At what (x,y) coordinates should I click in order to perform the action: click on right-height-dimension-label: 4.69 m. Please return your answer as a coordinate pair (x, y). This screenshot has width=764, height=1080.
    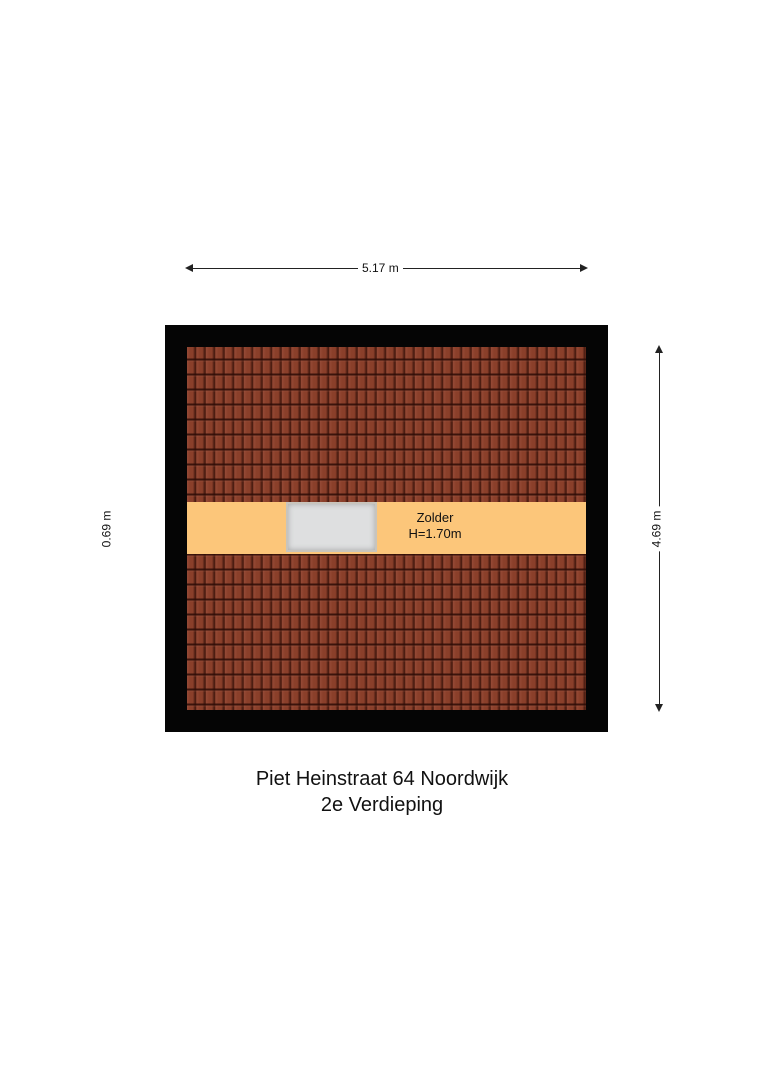
    Looking at the image, I should click on (656, 529).